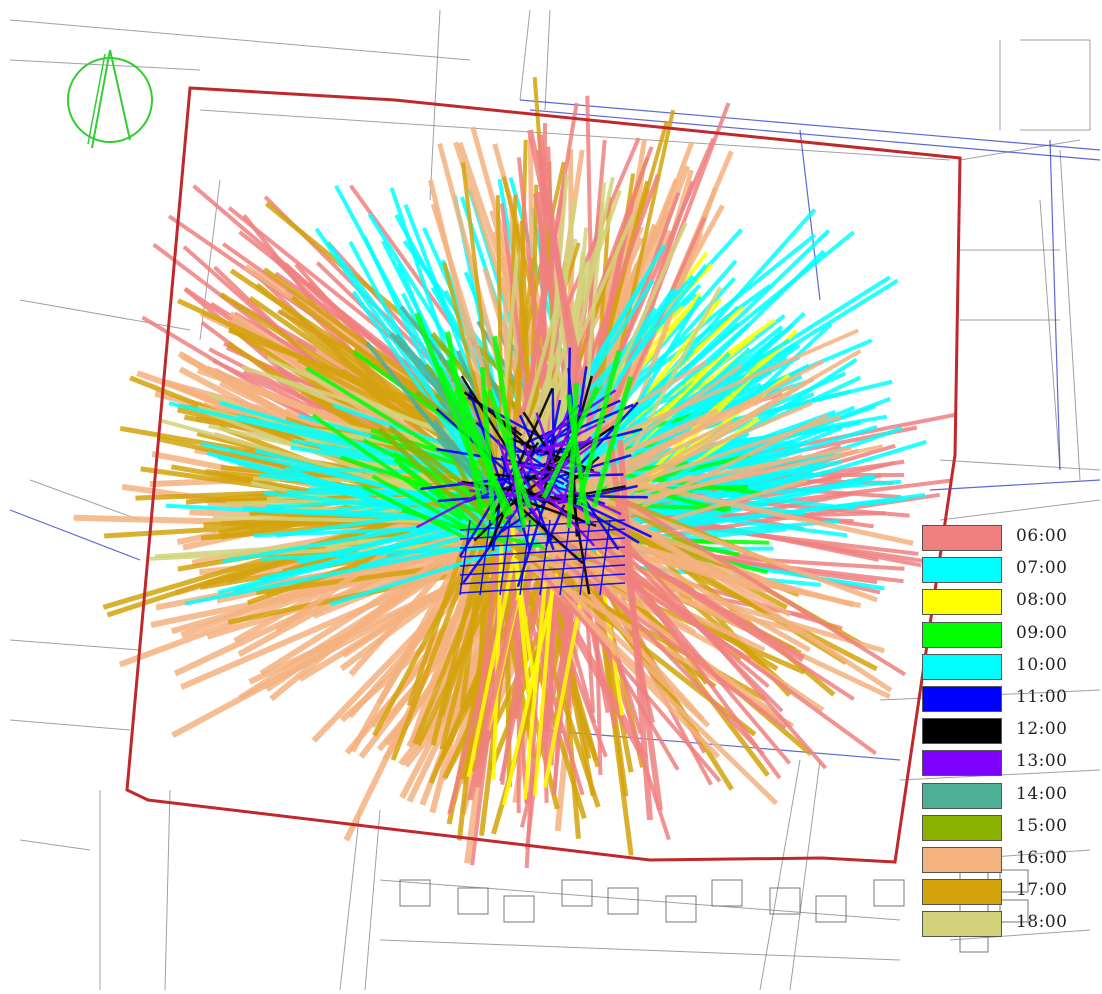  What do you see at coordinates (1042, 826) in the screenshot?
I see `legend-label: 15:00` at bounding box center [1042, 826].